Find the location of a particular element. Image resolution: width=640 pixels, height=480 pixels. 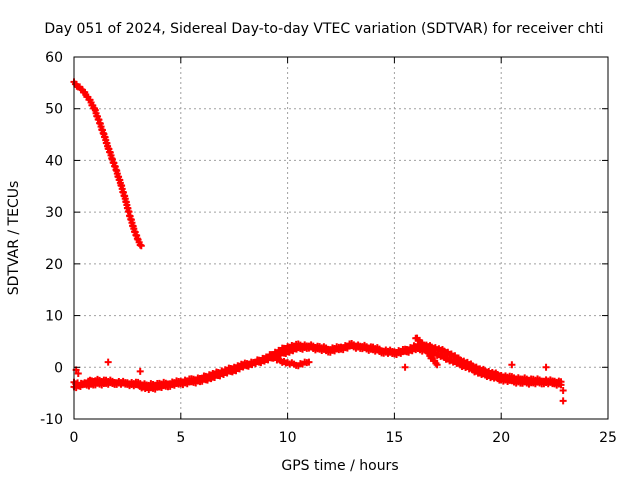

x-axis-label: GPS time / hours is located at coordinates (339, 466).